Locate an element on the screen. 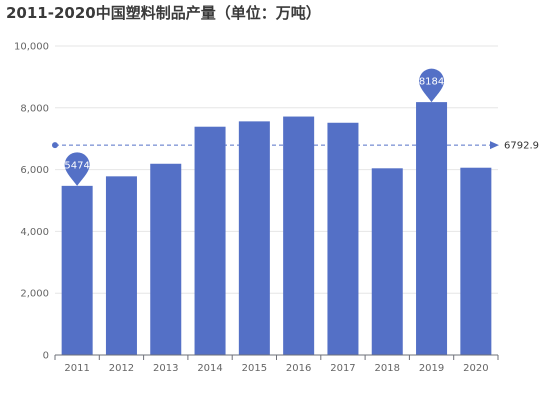  average-arrow-icon is located at coordinates (494, 145).